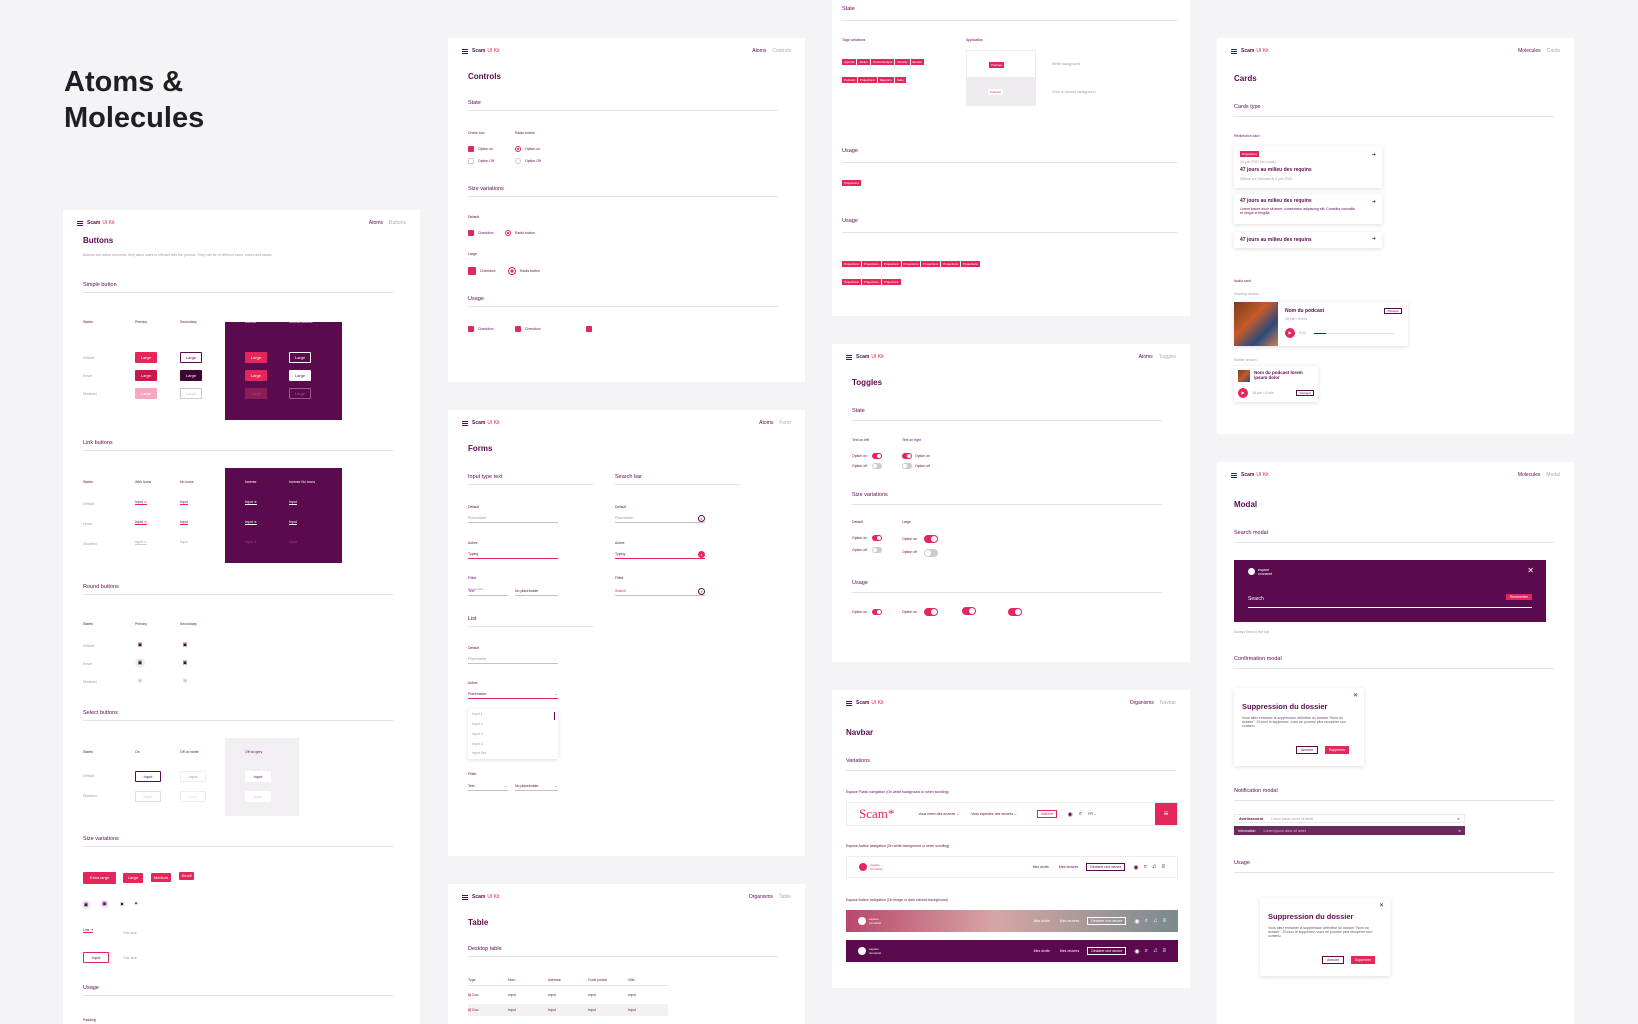 The width and height of the screenshot is (1638, 1024). What do you see at coordinates (902, 62) in the screenshot?
I see `tag: Dossier` at bounding box center [902, 62].